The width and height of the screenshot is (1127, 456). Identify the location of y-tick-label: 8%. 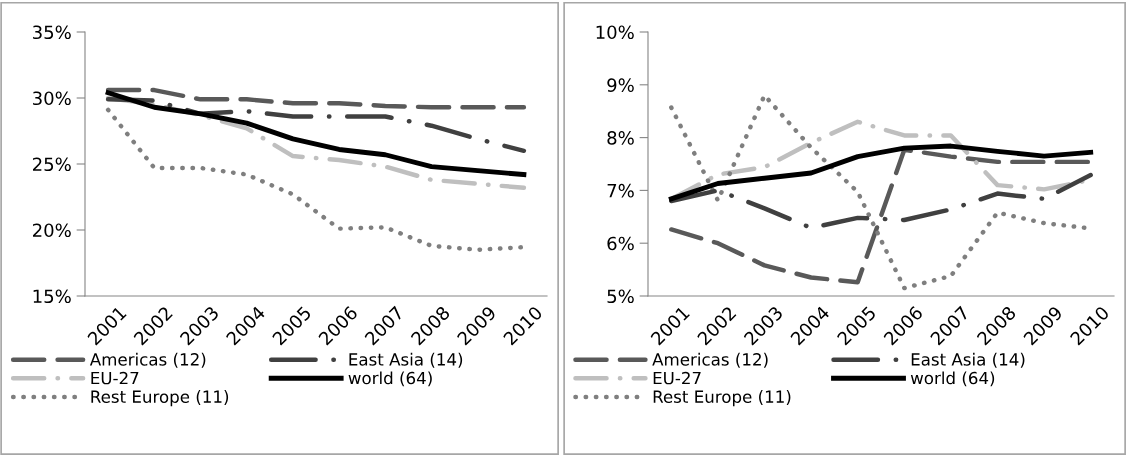
(620, 138).